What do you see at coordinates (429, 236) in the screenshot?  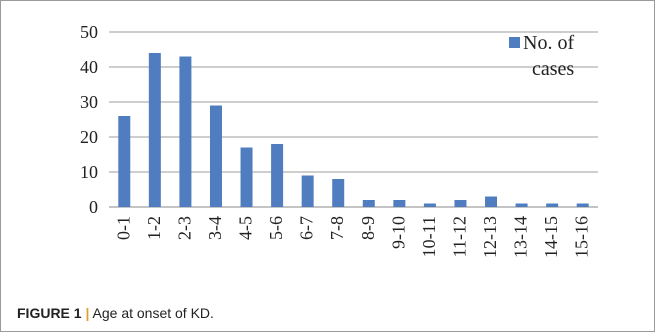 I see `x-tick-label: 10-11` at bounding box center [429, 236].